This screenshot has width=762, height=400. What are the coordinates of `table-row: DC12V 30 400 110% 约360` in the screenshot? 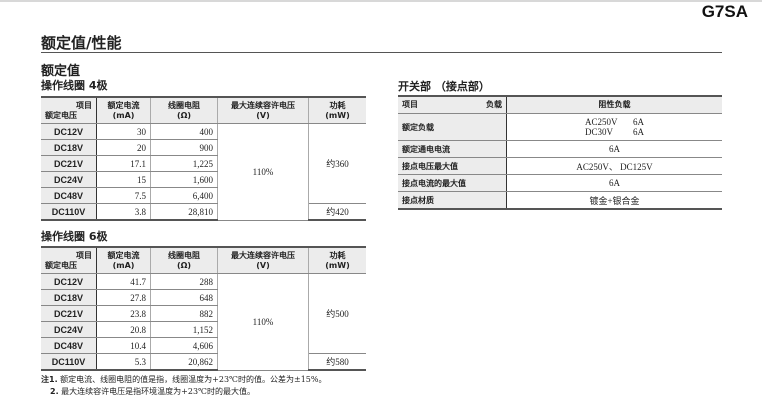 It's located at (203, 172).